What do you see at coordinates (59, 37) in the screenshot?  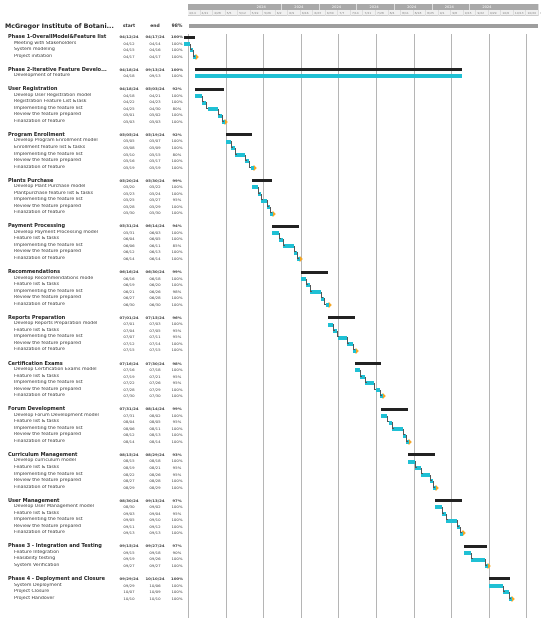 I see `group-name: Phase 1-OverallModel&Feature list` at bounding box center [59, 37].